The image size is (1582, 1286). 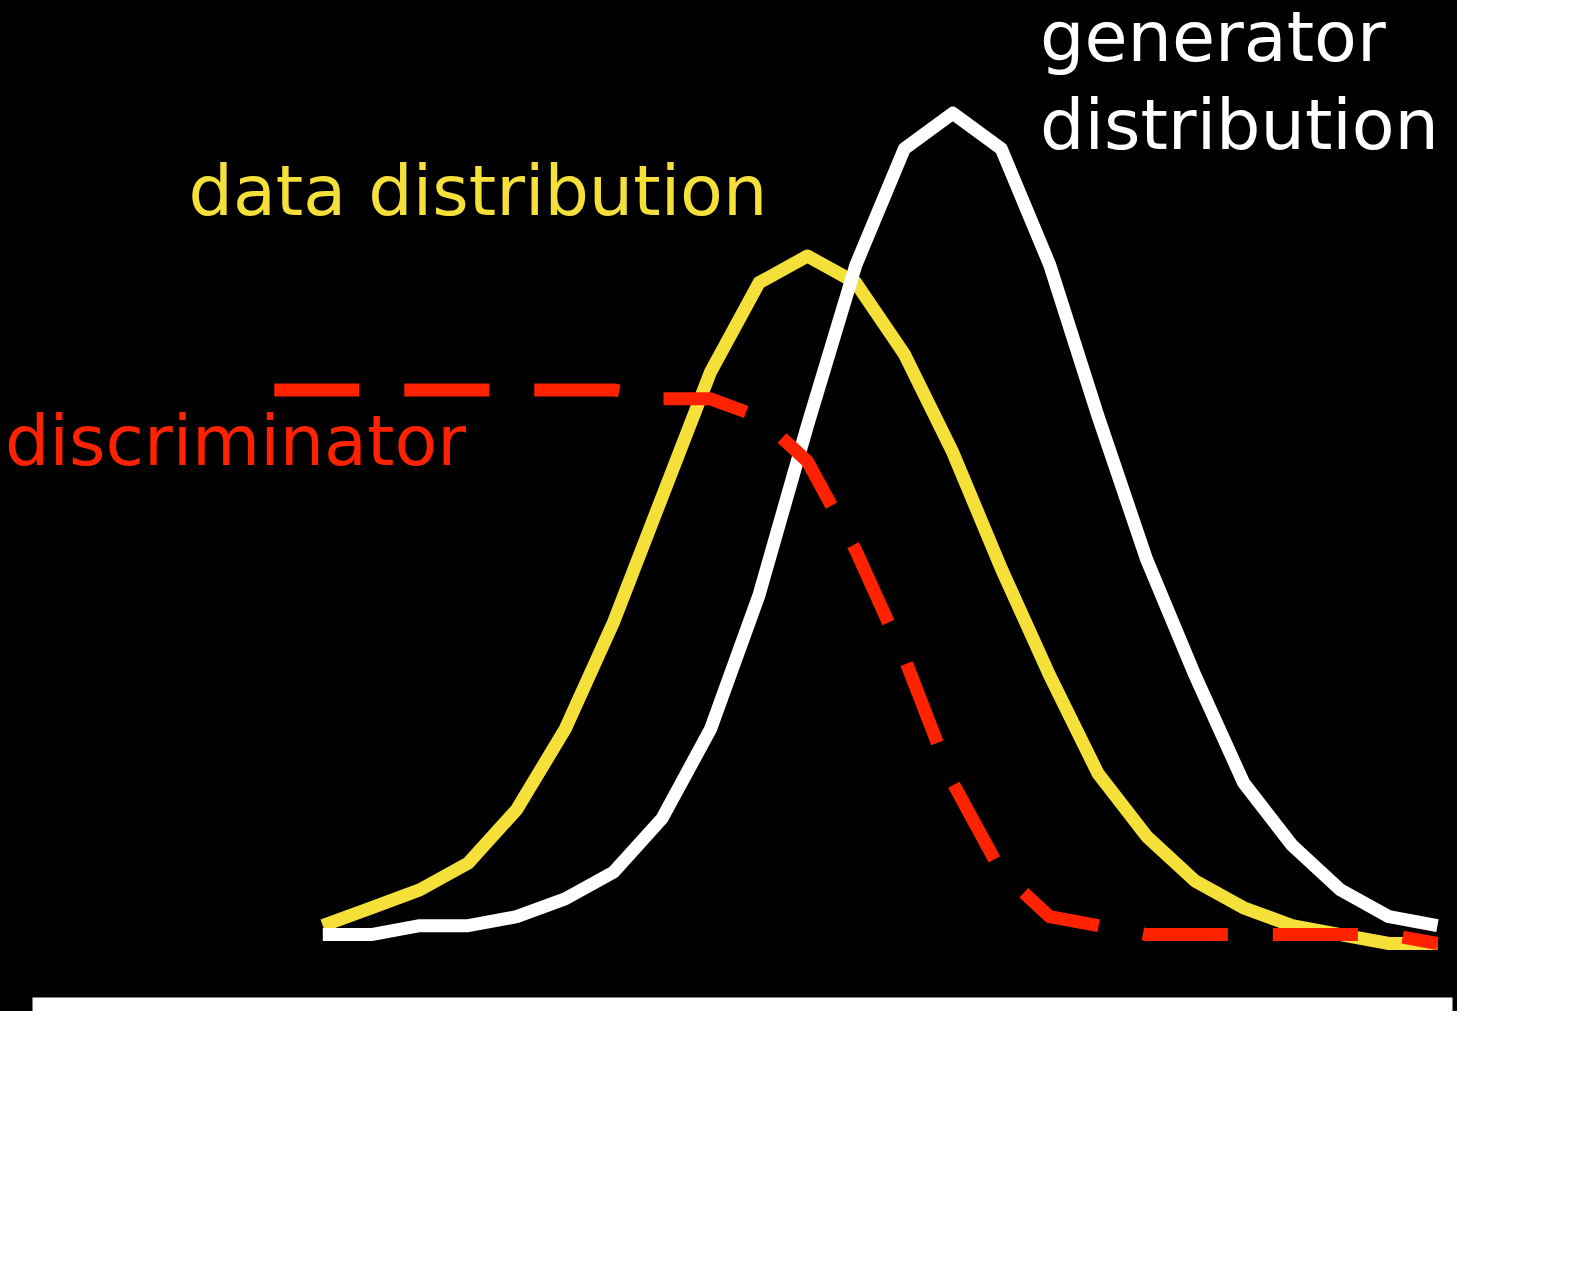 I want to click on series-label: discriminator, so click(x=236, y=440).